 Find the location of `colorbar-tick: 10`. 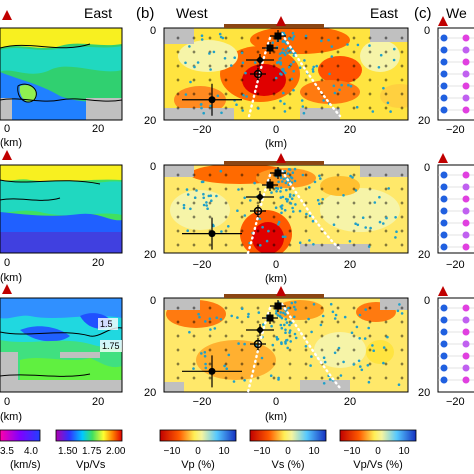

colorbar-tick: 10 is located at coordinates (314, 451).